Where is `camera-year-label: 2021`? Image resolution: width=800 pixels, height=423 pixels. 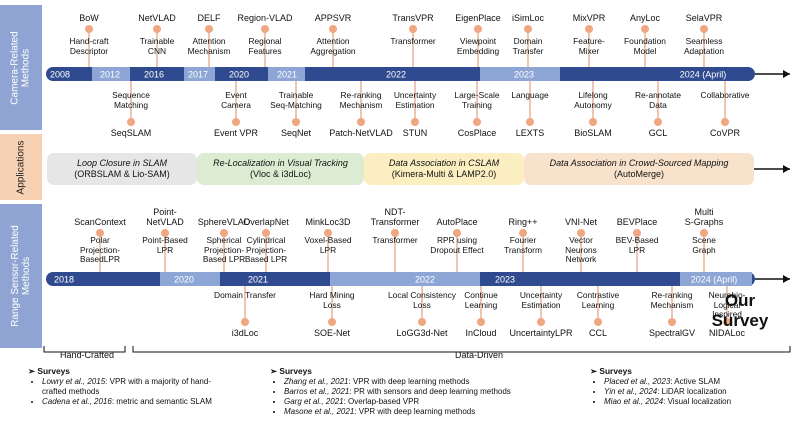
camera-year-label: 2021 is located at coordinates (287, 74).